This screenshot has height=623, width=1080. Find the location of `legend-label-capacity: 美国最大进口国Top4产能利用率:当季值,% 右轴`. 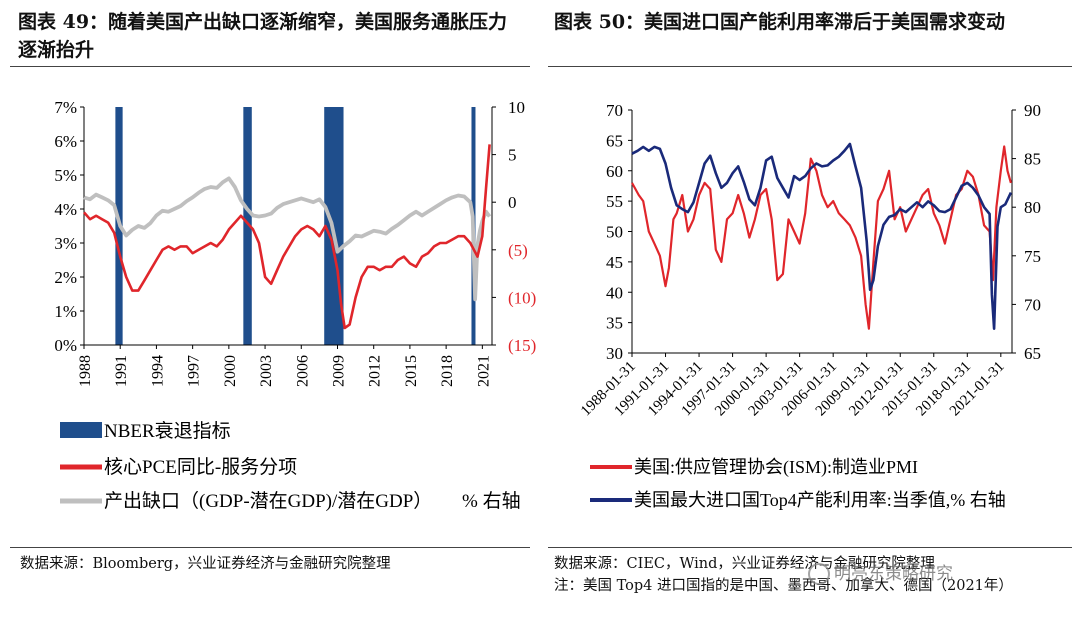

legend-label-capacity: 美国最大进口国Top4产能利用率:当季值,% 右轴 is located at coordinates (820, 500).